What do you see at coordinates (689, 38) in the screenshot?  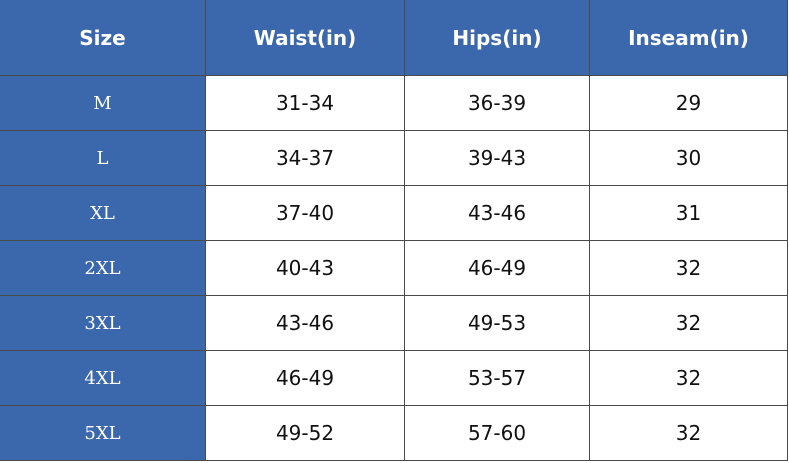 I see `header-cell: Inseam(in)` at bounding box center [689, 38].